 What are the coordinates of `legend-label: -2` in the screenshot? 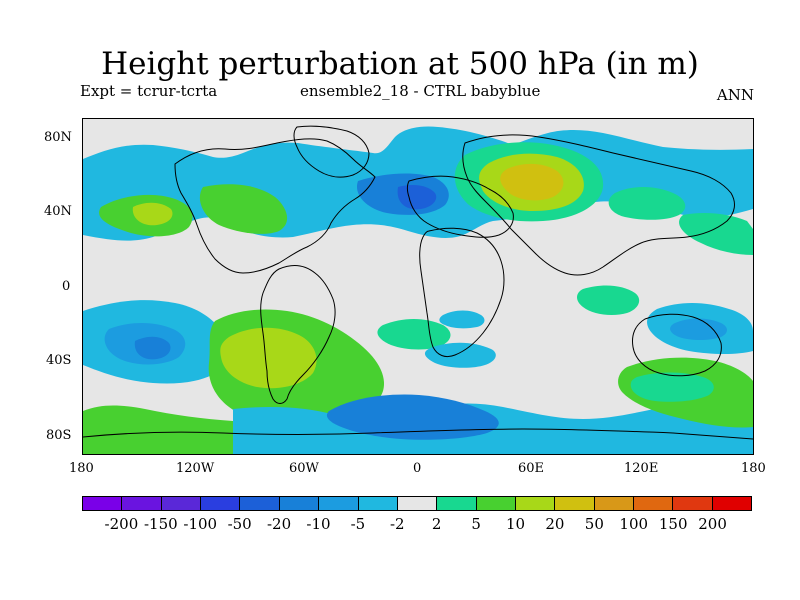 It's located at (397, 524).